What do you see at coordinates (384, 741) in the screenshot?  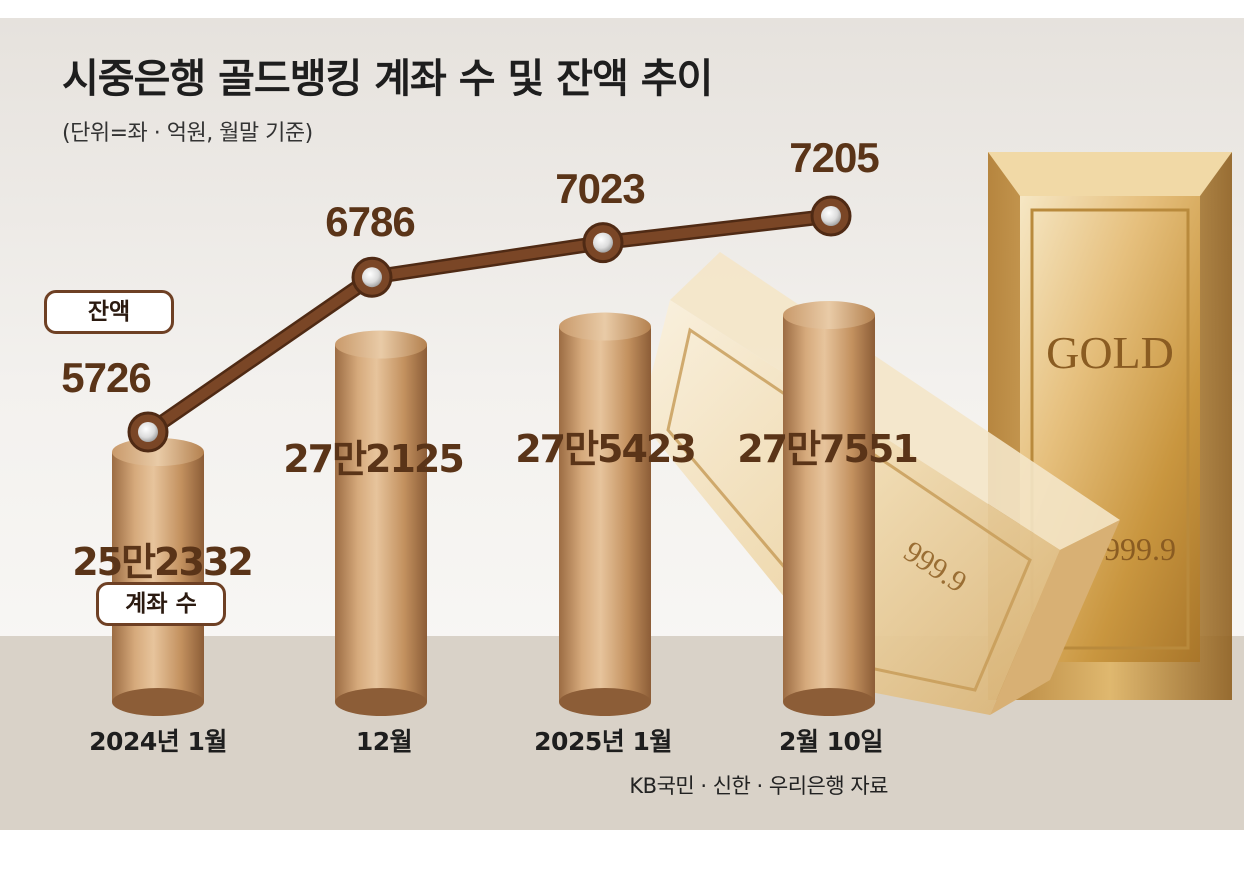 I see `x-tick-label-1: 12월` at bounding box center [384, 741].